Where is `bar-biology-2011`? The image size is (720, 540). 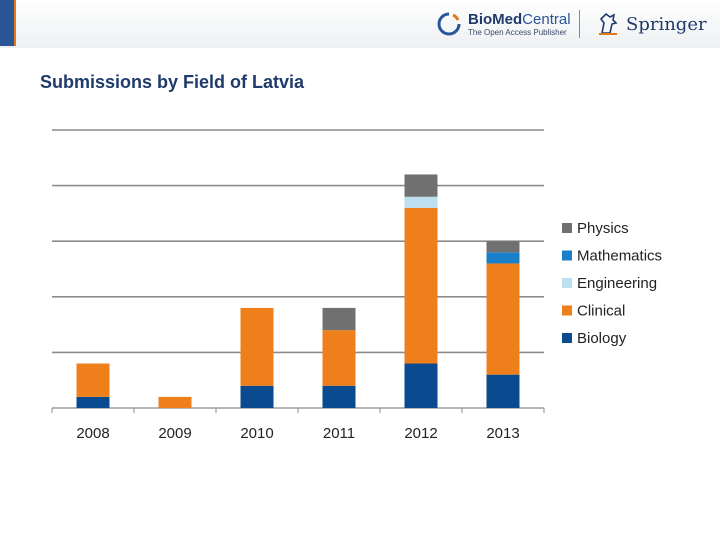
bar-biology-2011 is located at coordinates (339, 396).